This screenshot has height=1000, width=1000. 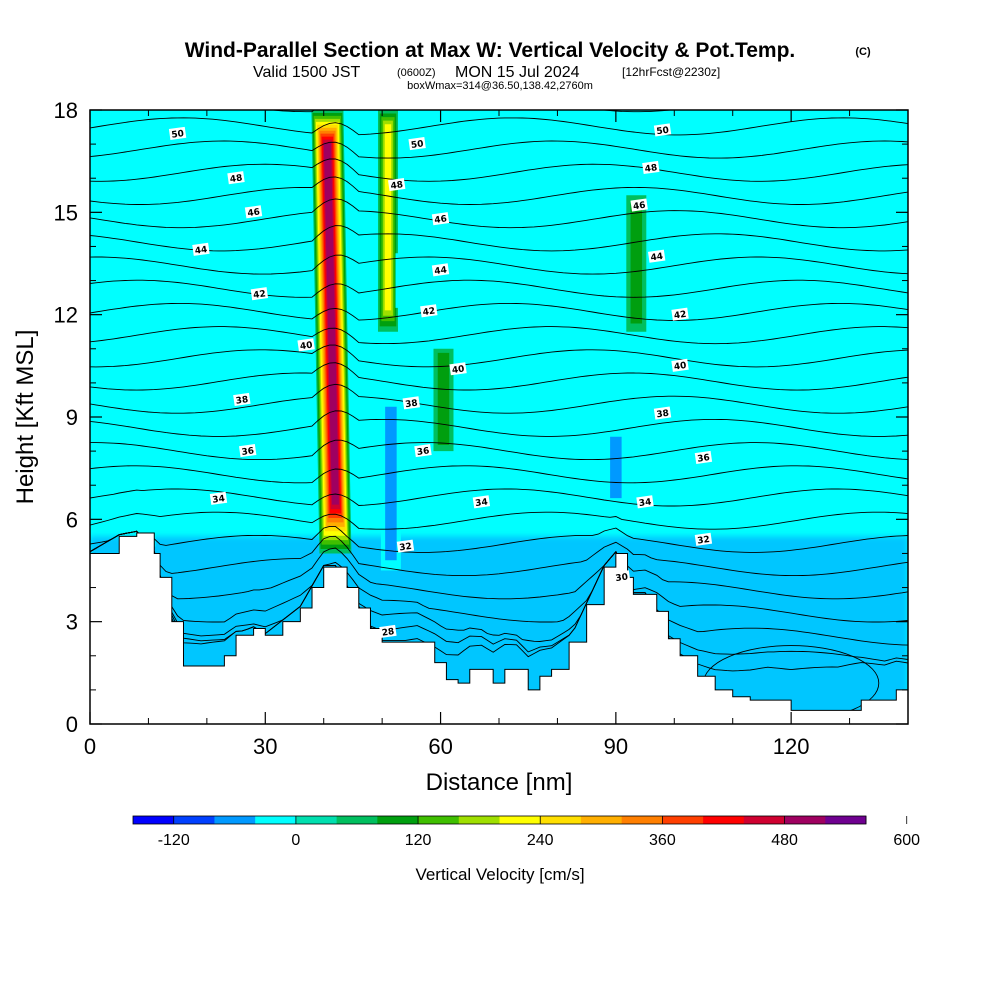 What do you see at coordinates (791, 746) in the screenshot?
I see `x-tick-label: 120` at bounding box center [791, 746].